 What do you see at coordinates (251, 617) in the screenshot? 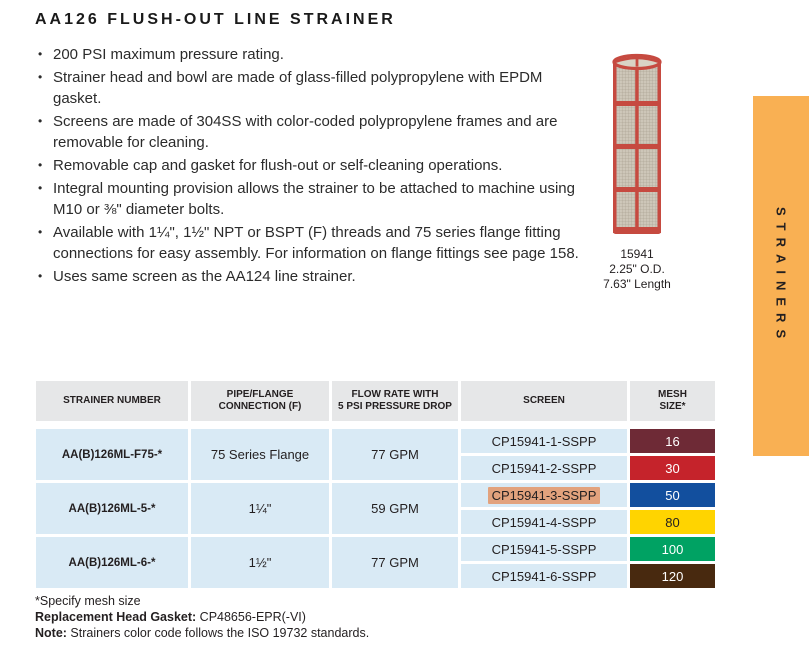
I see `footnote-gasket-value: CP48656-EPR(-VI)` at bounding box center [251, 617].